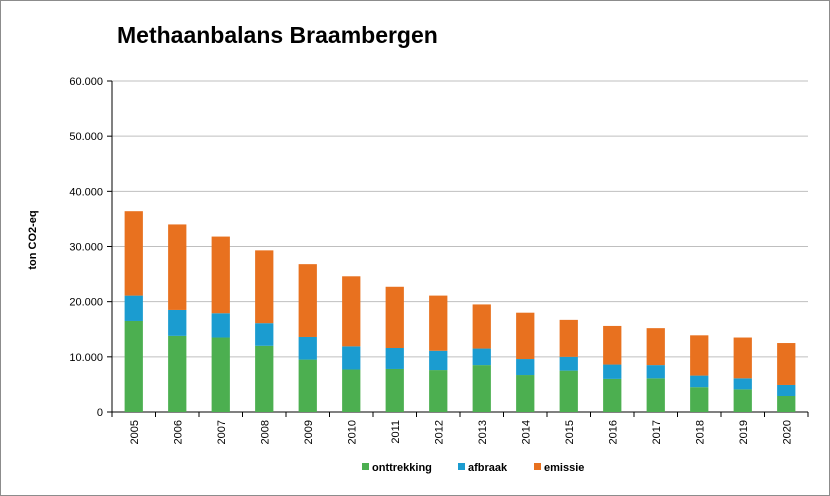 The width and height of the screenshot is (830, 496). I want to click on bar-afbraak-2008, so click(264, 334).